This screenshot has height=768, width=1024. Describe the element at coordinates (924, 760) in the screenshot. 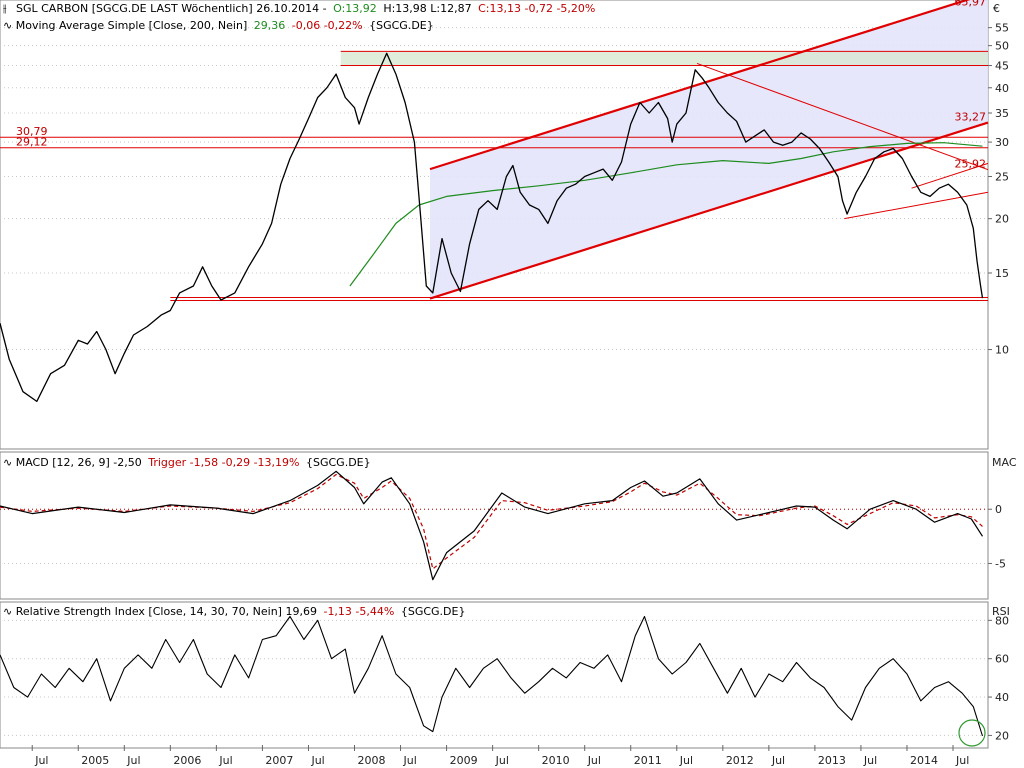

I see `x-tick-label: 2014` at that location.